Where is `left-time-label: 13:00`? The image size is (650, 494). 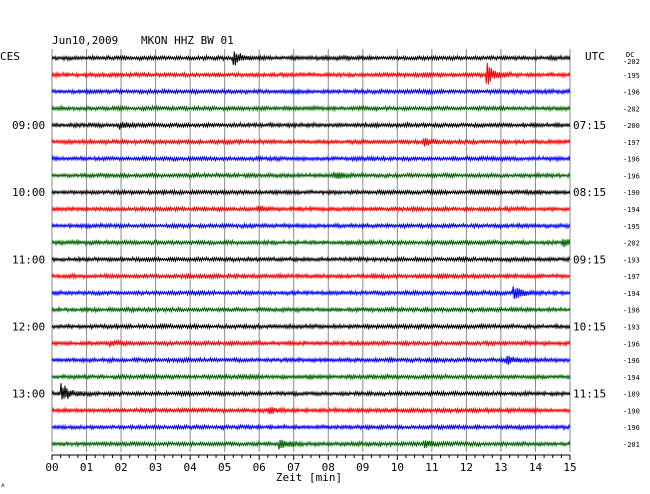 left-time-label: 13:00 is located at coordinates (28, 394).